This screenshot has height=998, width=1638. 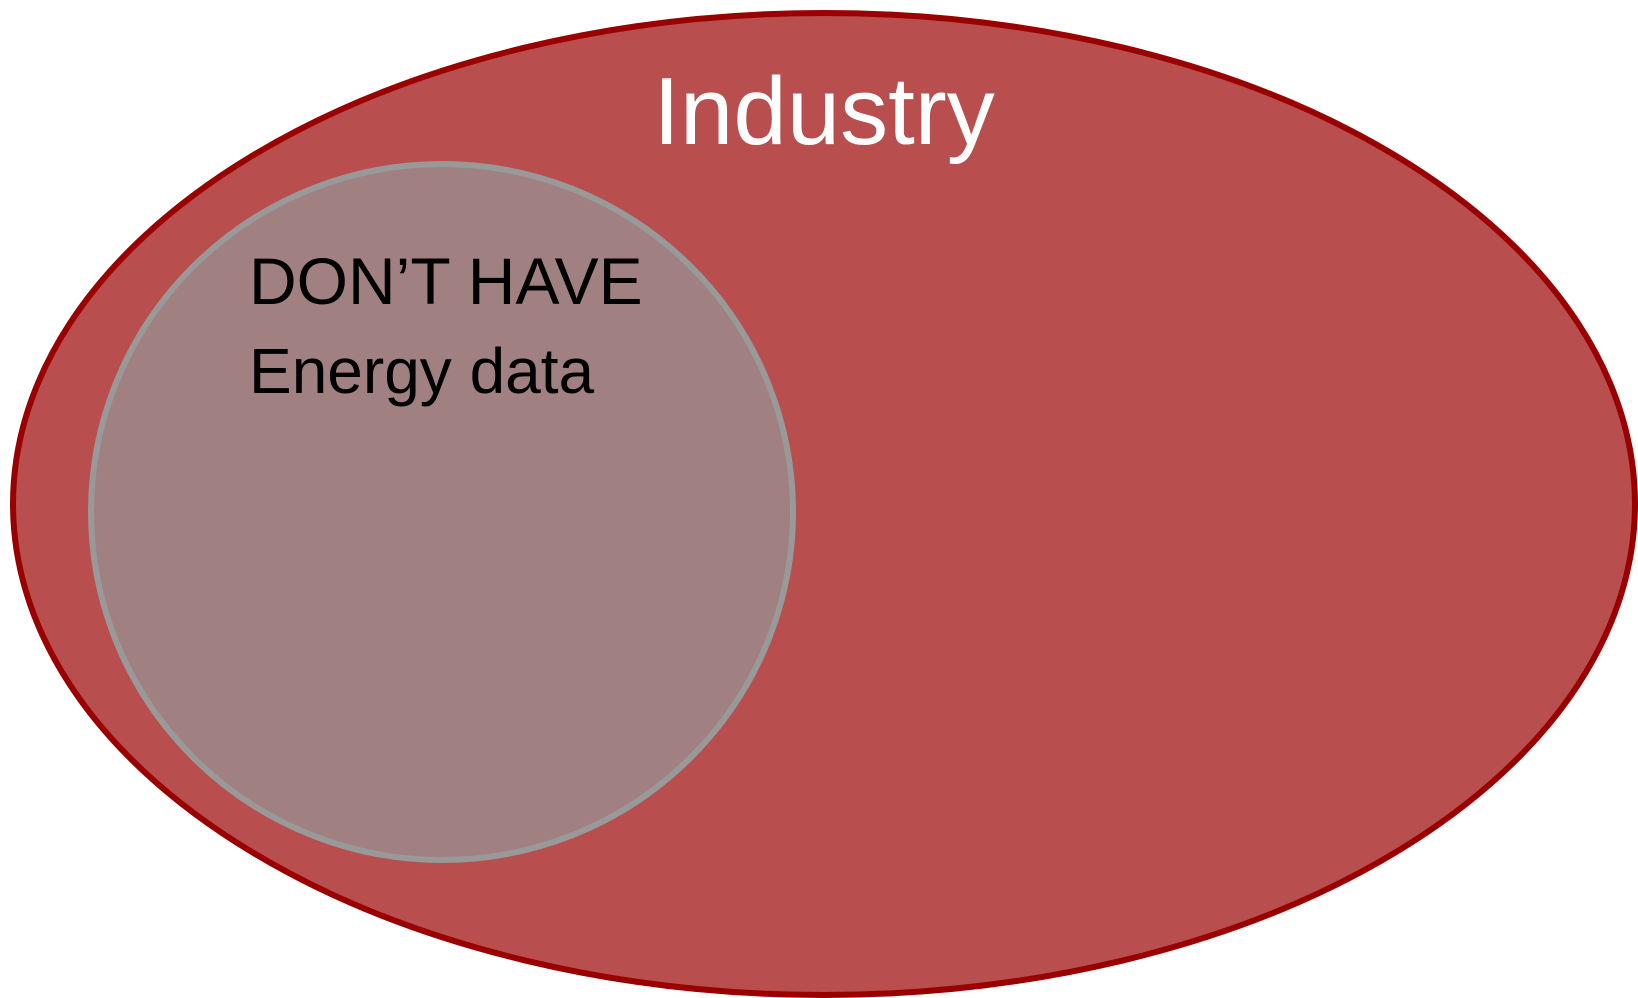 I want to click on inner-label: Energy data, so click(x=422, y=371).